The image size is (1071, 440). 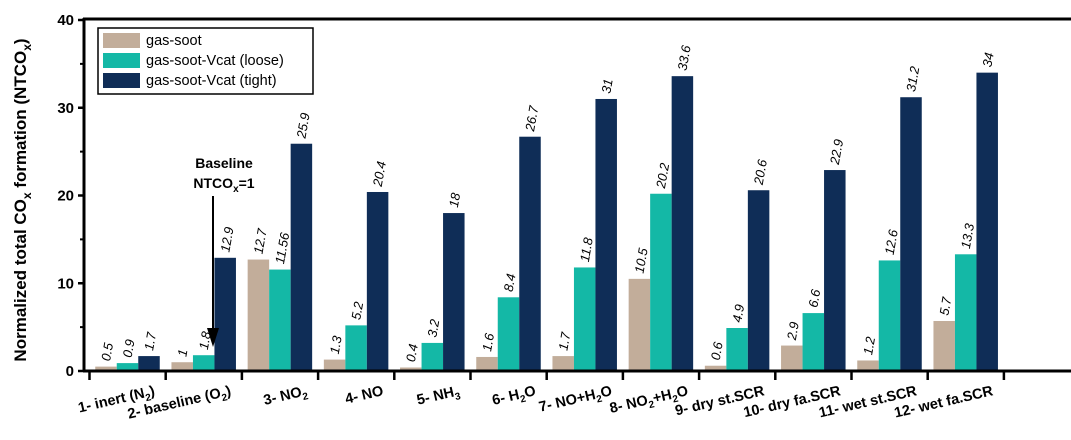 I want to click on bar-value-label-gas-soot-vcat-tight-7: 31, so click(x=606, y=86).